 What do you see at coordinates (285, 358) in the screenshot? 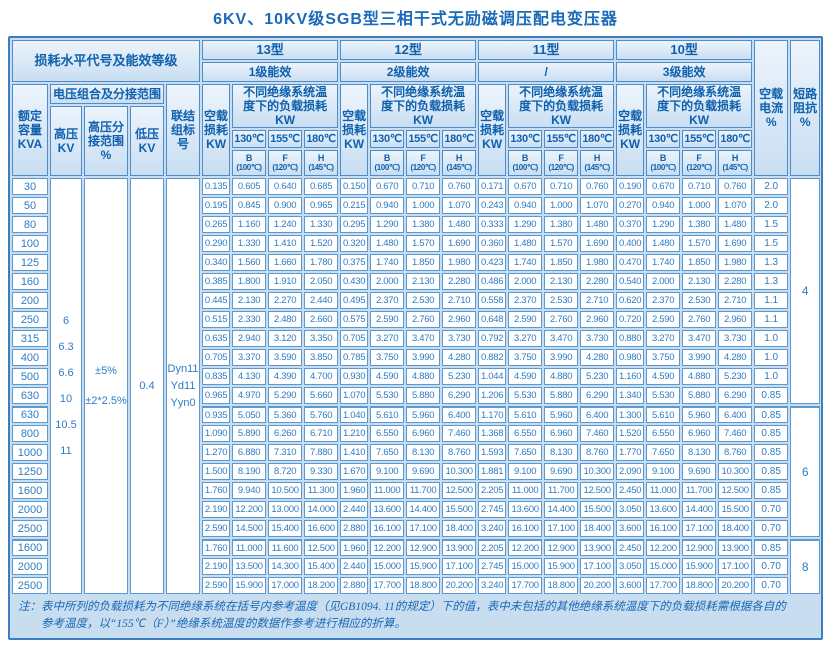
I see `load-loss-cell: 3.590` at bounding box center [285, 358].